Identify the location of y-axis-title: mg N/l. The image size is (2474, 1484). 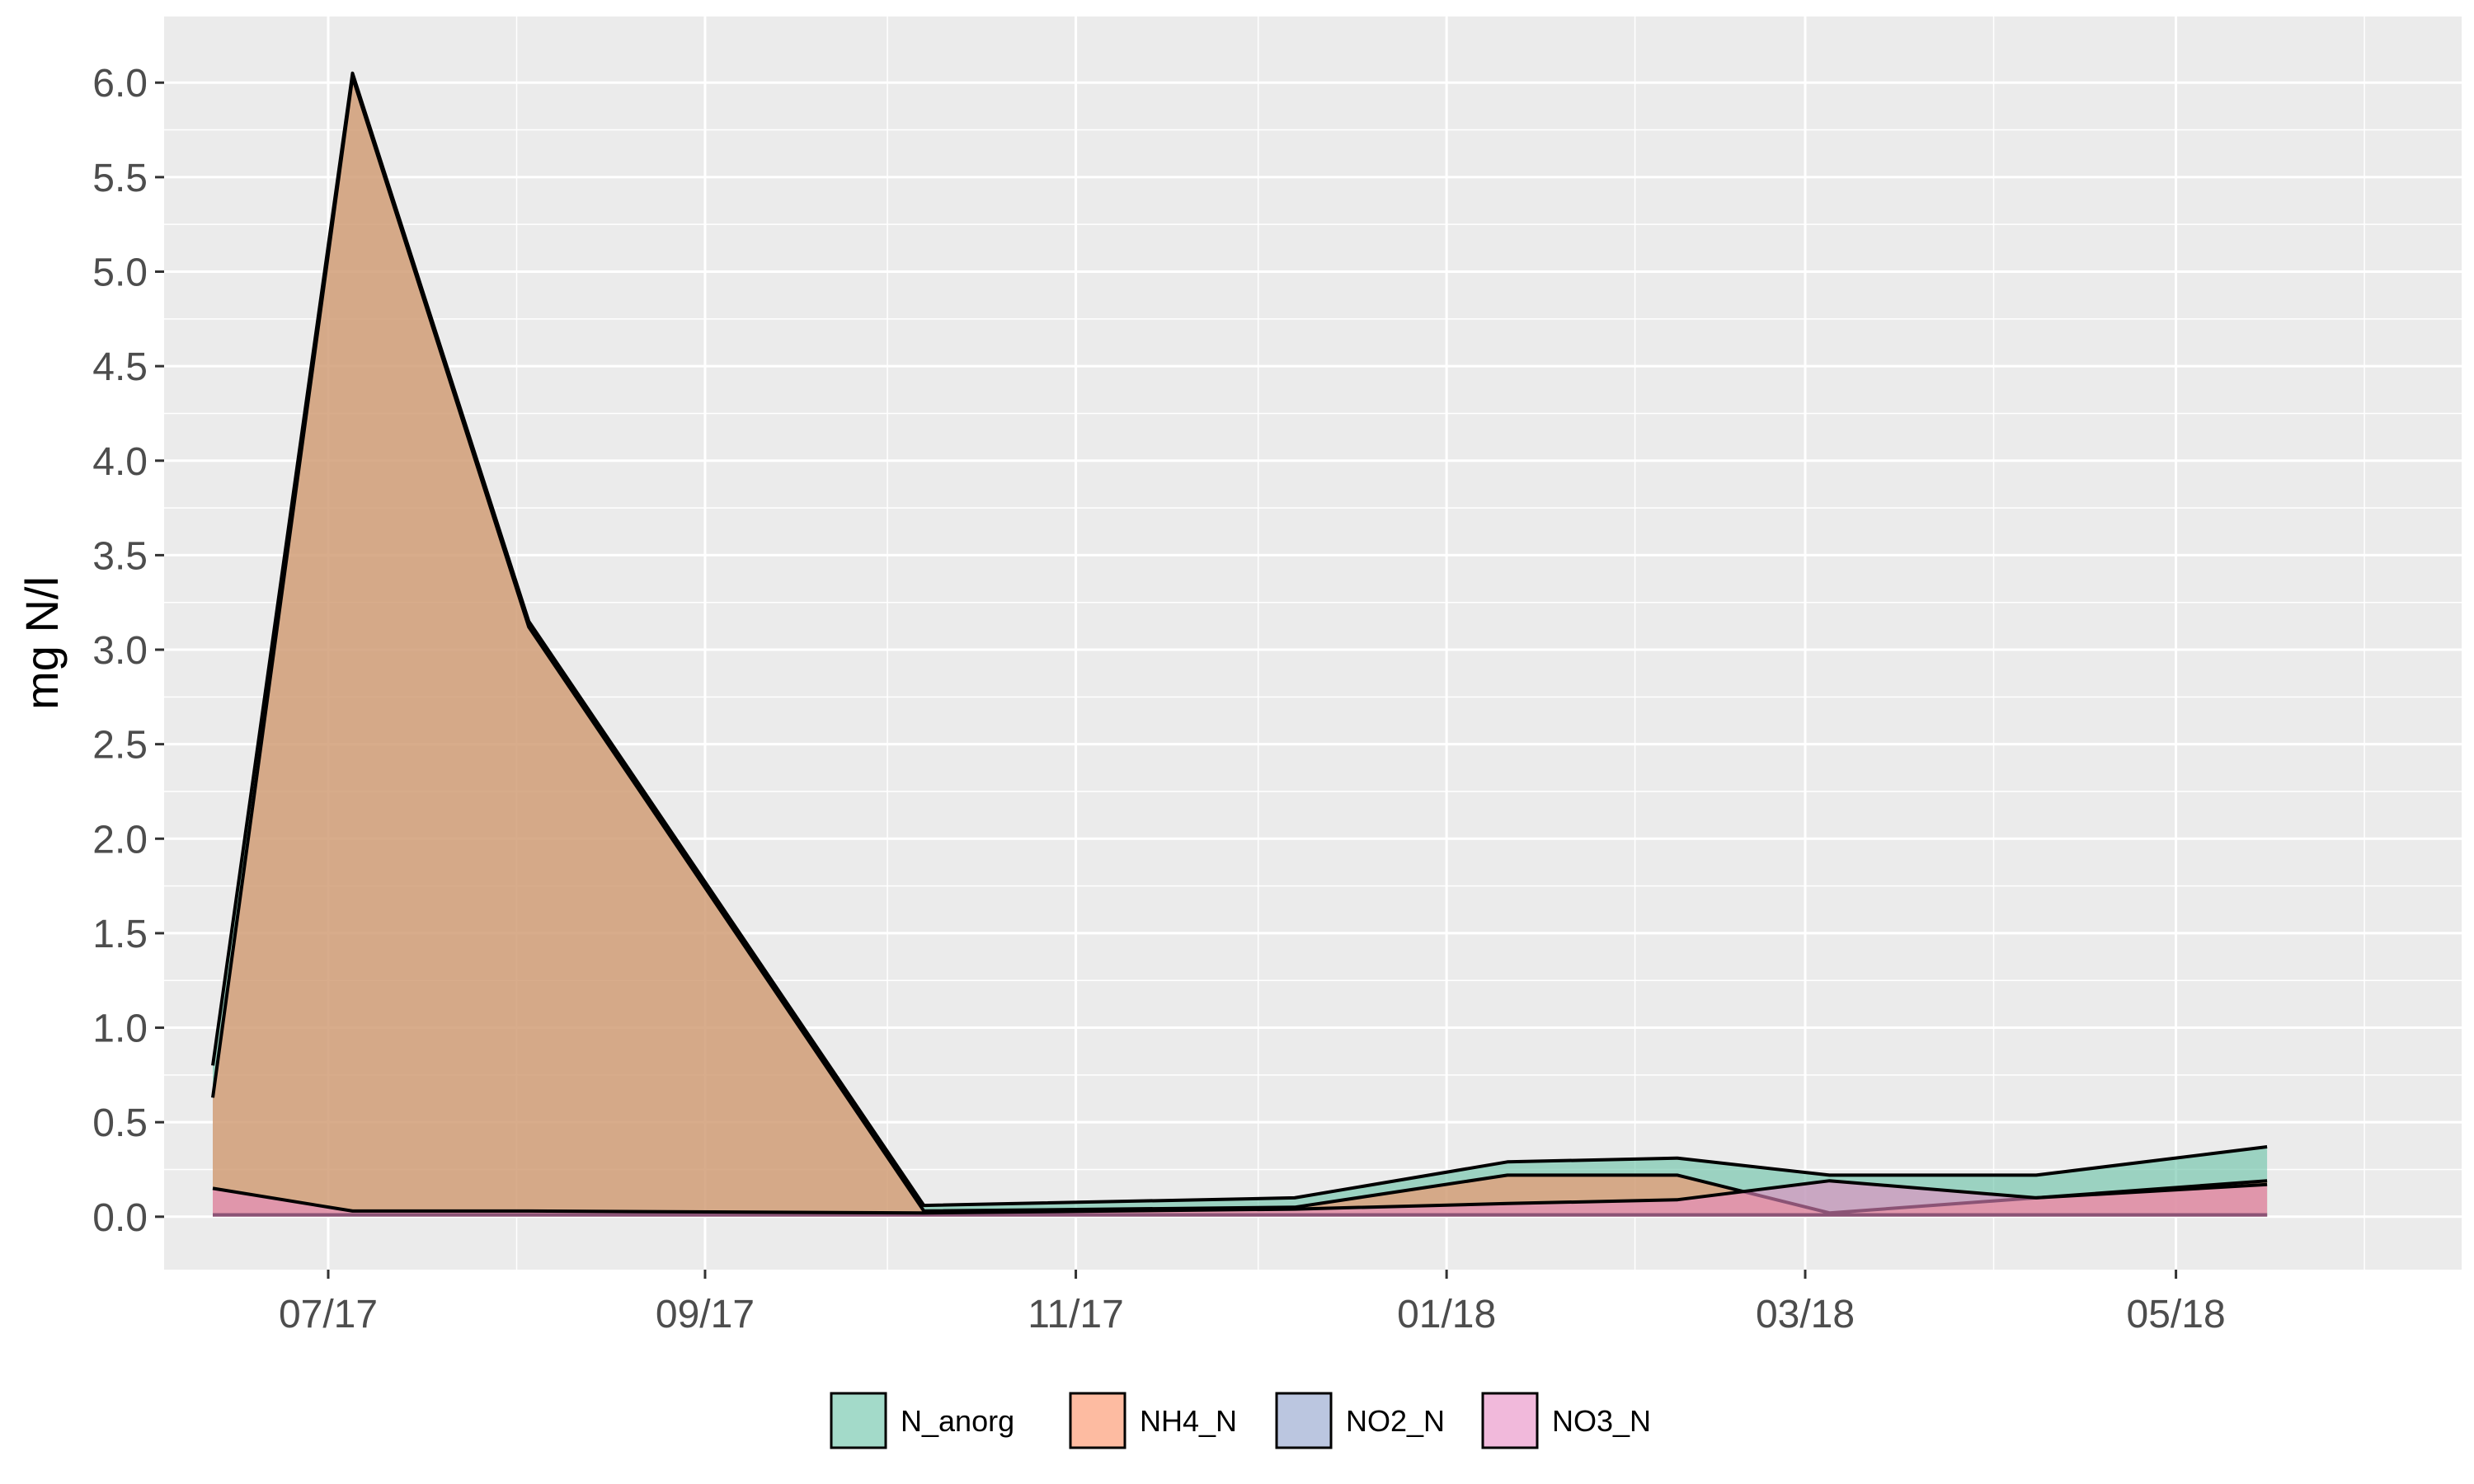
(42, 643).